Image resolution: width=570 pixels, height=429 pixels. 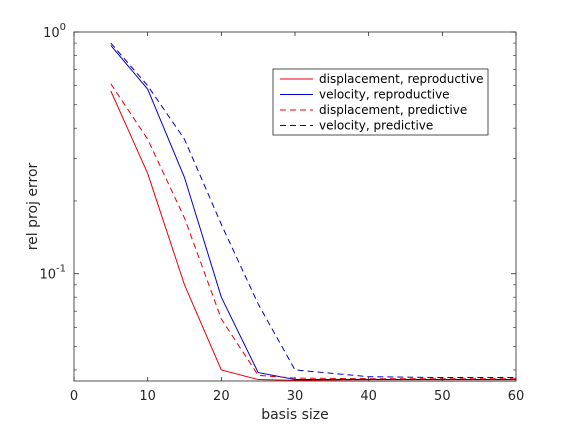 What do you see at coordinates (376, 126) in the screenshot?
I see `legend-label-4: velocity, predictive` at bounding box center [376, 126].